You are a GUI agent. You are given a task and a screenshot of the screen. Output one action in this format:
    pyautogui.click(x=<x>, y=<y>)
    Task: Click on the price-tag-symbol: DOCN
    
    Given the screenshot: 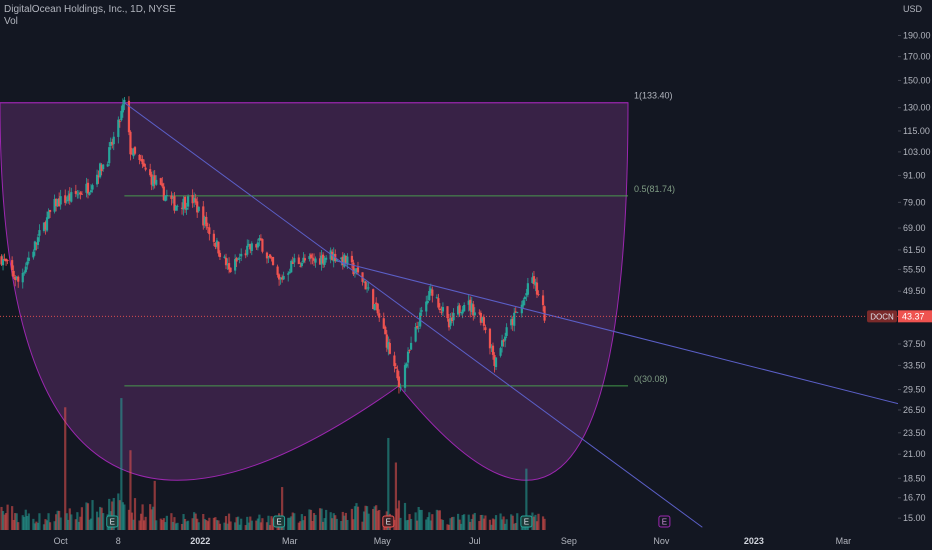 What is the action you would take?
    pyautogui.click(x=882, y=316)
    